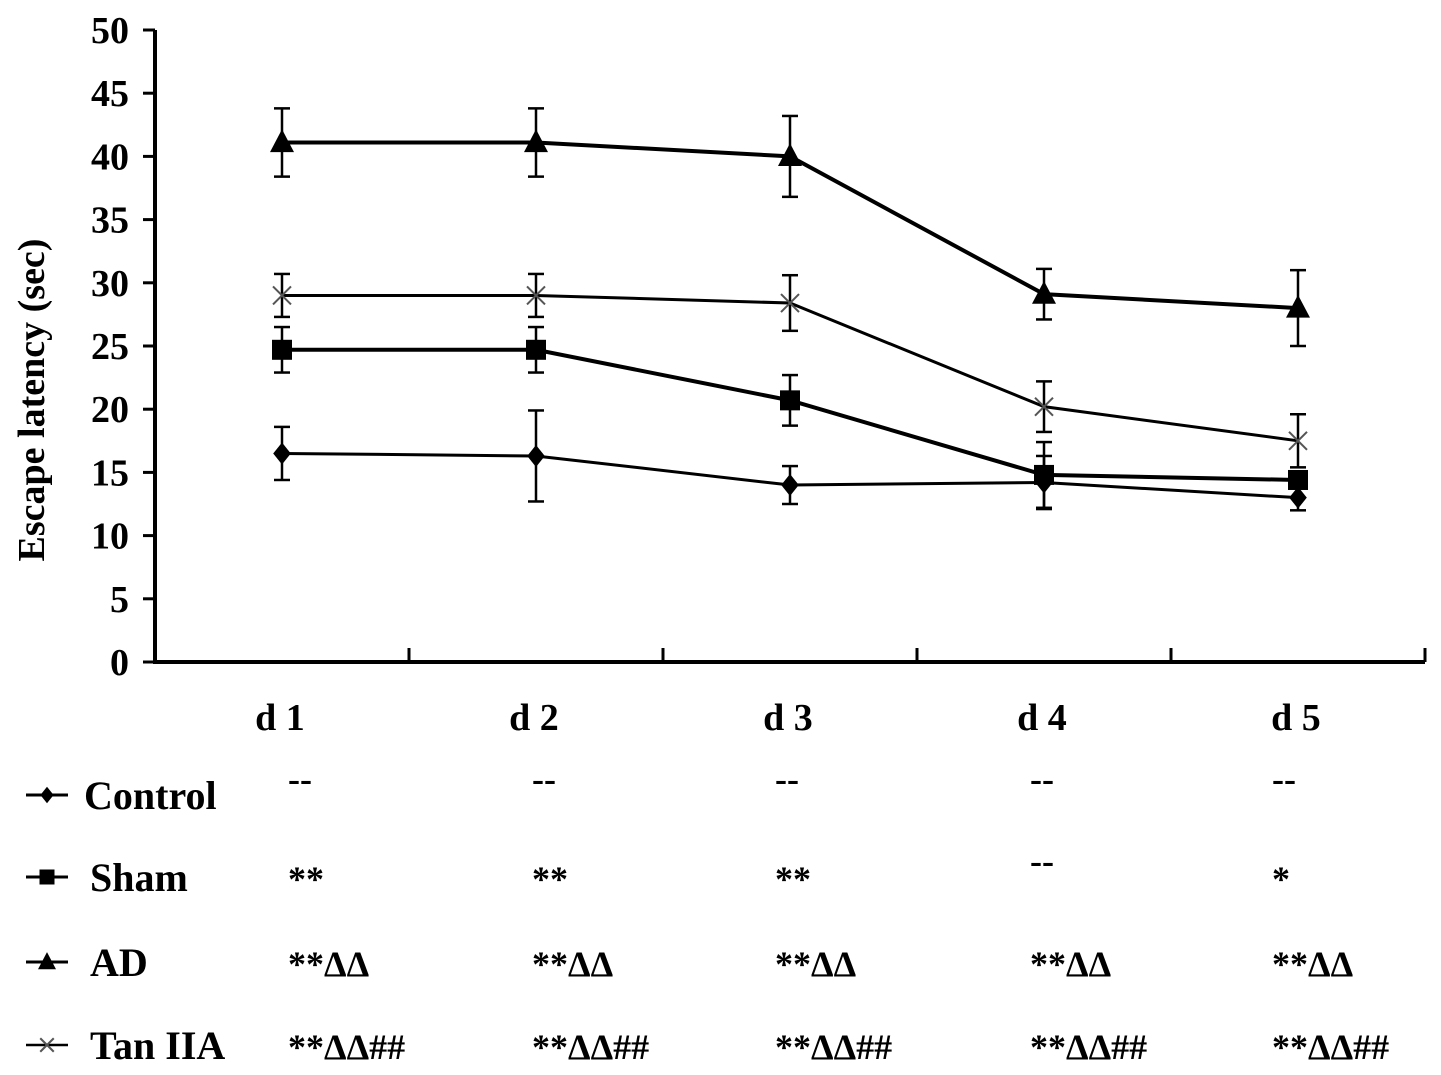 The height and width of the screenshot is (1075, 1441). What do you see at coordinates (110, 347) in the screenshot?
I see `y-tick-label: 25` at bounding box center [110, 347].